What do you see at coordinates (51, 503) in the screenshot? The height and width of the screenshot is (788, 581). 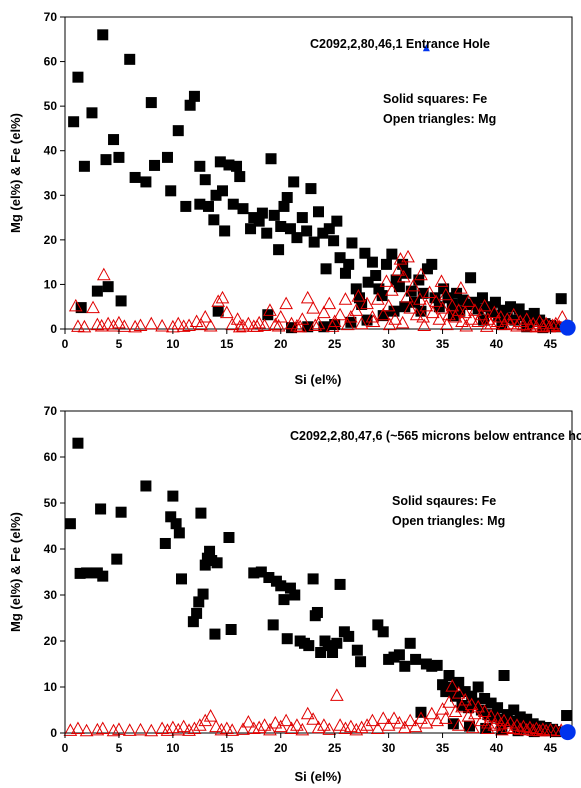 I see `y-tick-label: 50` at bounding box center [51, 503].